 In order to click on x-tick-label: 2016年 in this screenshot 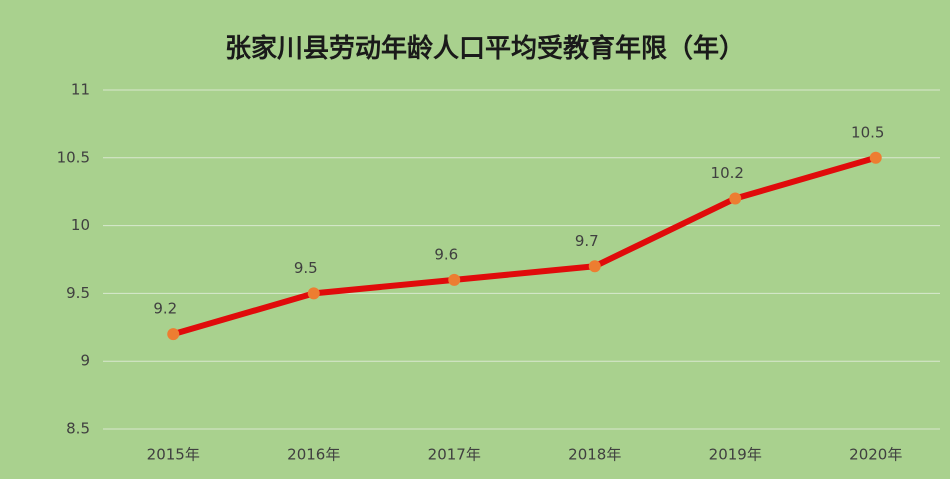, I will do `click(313, 455)`.